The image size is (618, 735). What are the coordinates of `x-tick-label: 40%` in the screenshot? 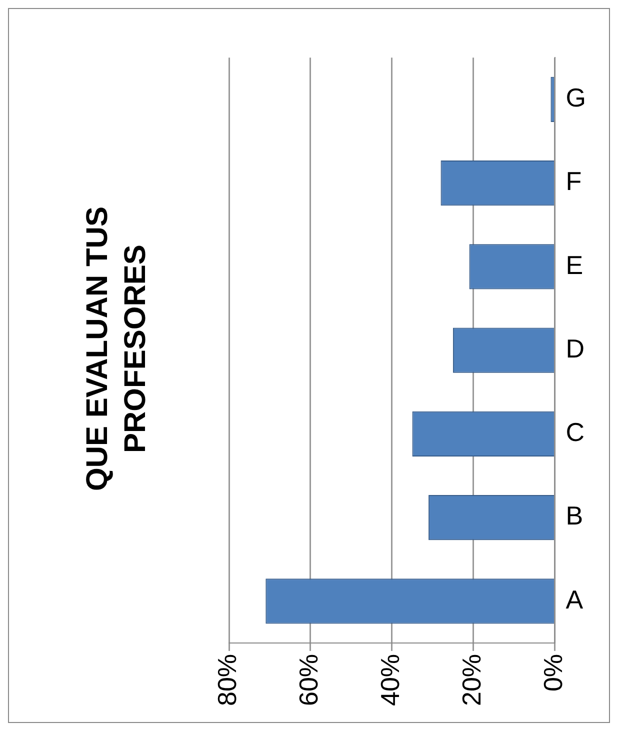 It's located at (390, 680).